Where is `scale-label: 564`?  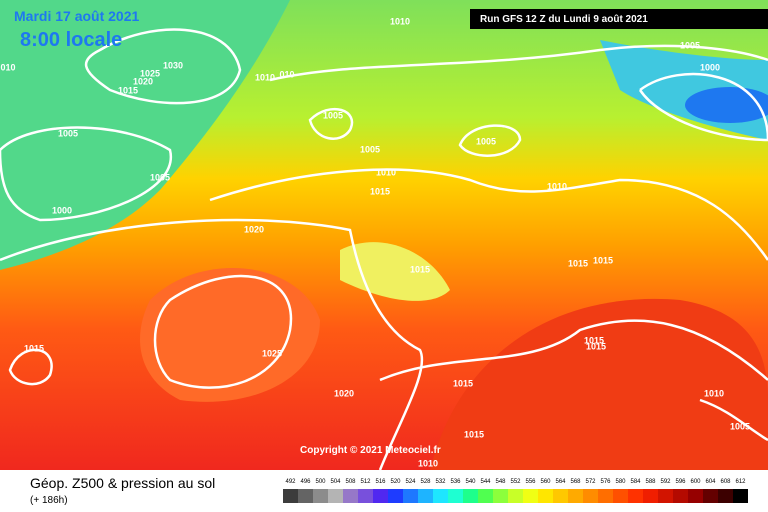
scale-label: 564 is located at coordinates (560, 482).